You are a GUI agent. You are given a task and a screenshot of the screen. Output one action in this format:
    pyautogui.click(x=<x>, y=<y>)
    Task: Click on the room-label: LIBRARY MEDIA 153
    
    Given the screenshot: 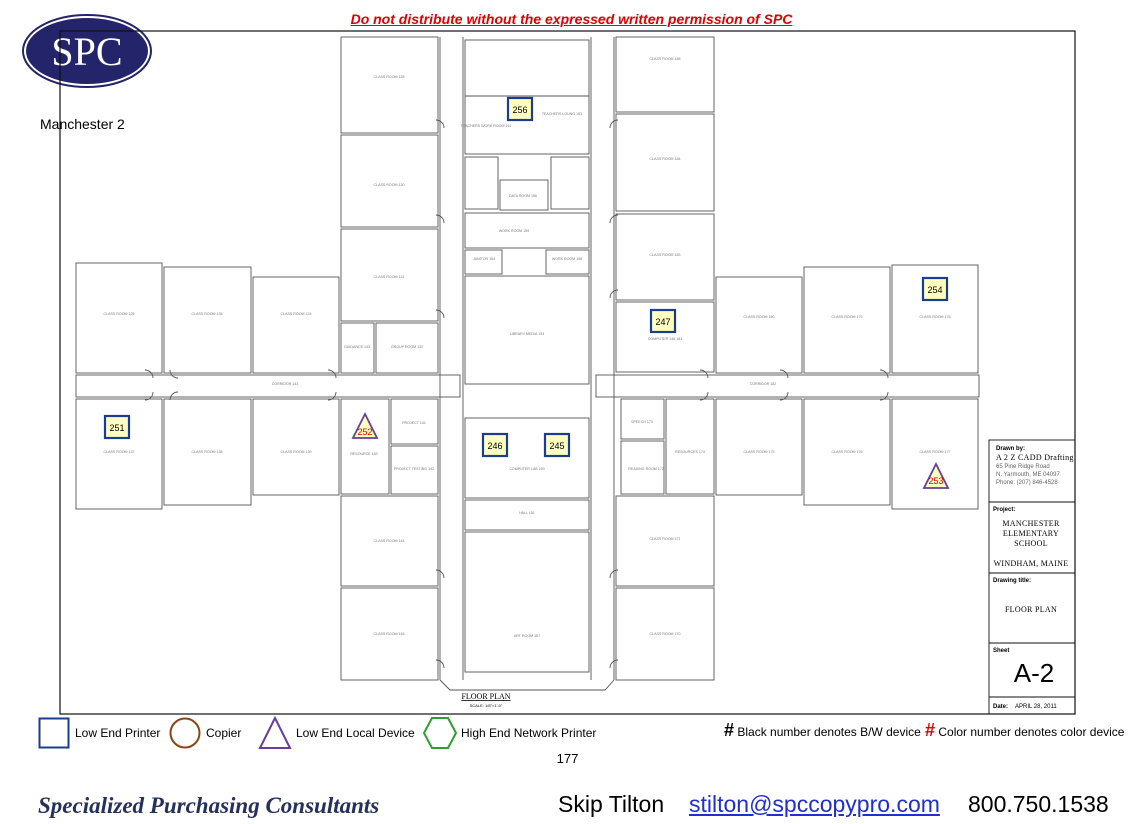 What is the action you would take?
    pyautogui.click(x=527, y=334)
    